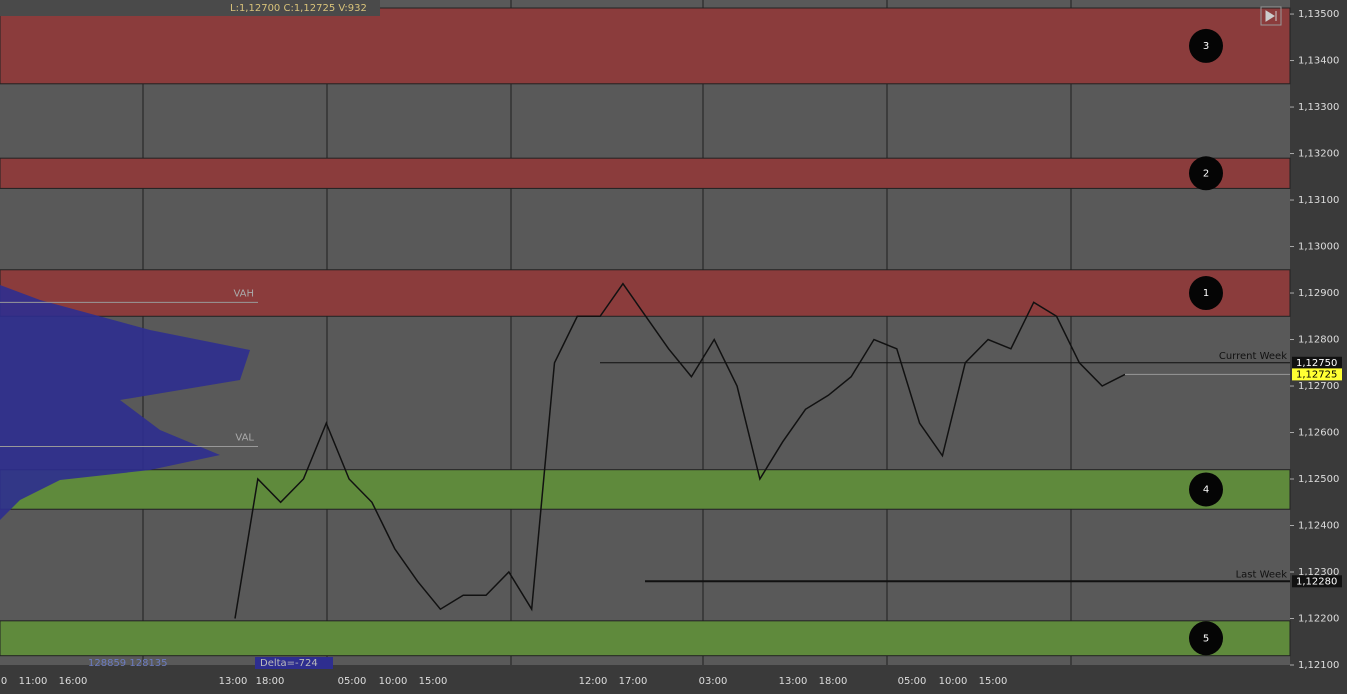 This screenshot has height=694, width=1347. I want to click on x-tick-label: 16:00, so click(73, 681).